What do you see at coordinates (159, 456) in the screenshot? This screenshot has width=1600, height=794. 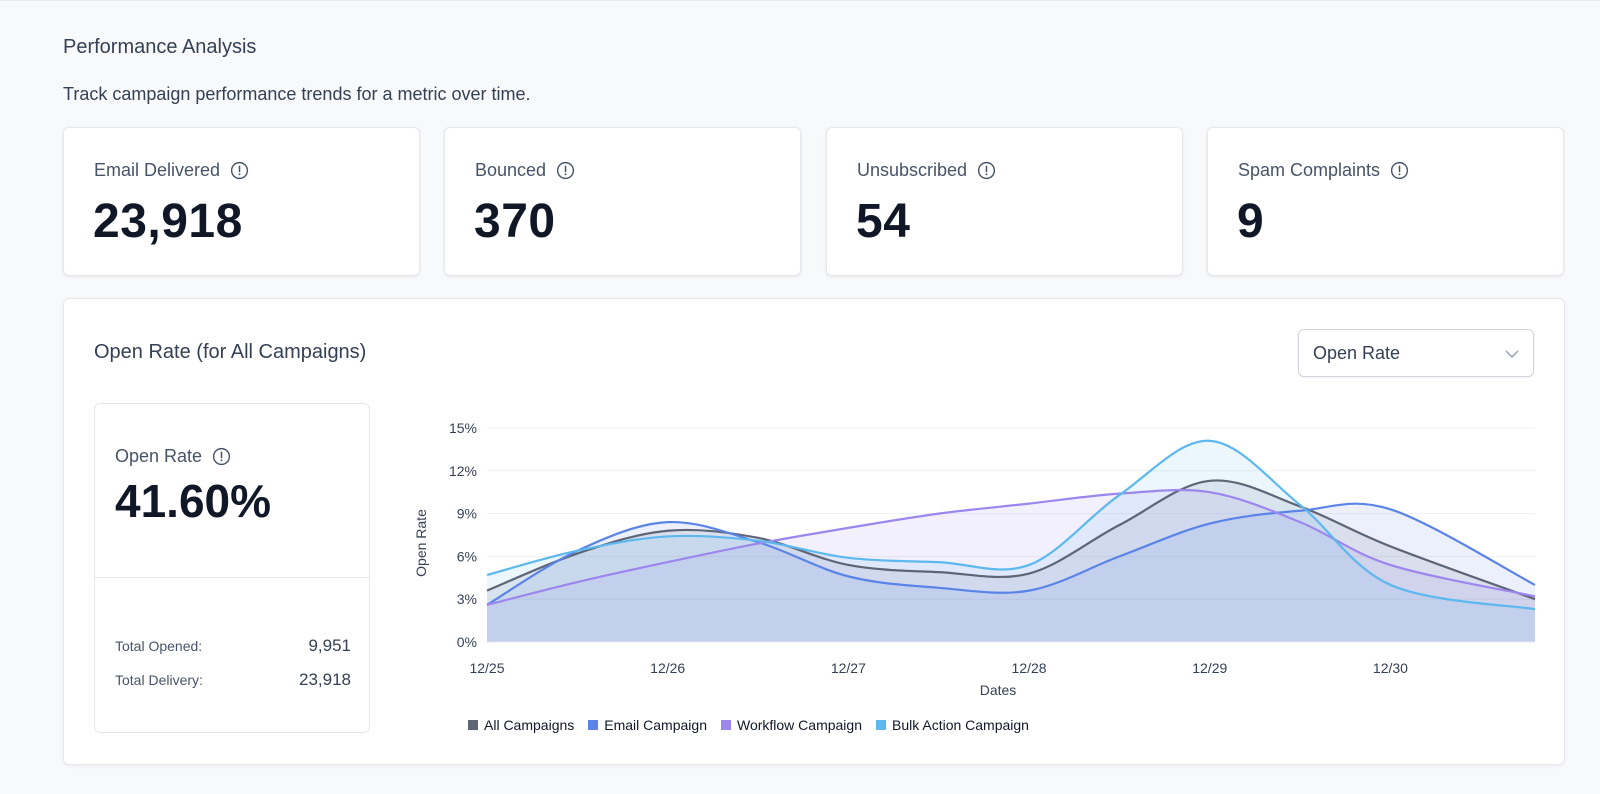 I see `summary-label: Open Rate` at bounding box center [159, 456].